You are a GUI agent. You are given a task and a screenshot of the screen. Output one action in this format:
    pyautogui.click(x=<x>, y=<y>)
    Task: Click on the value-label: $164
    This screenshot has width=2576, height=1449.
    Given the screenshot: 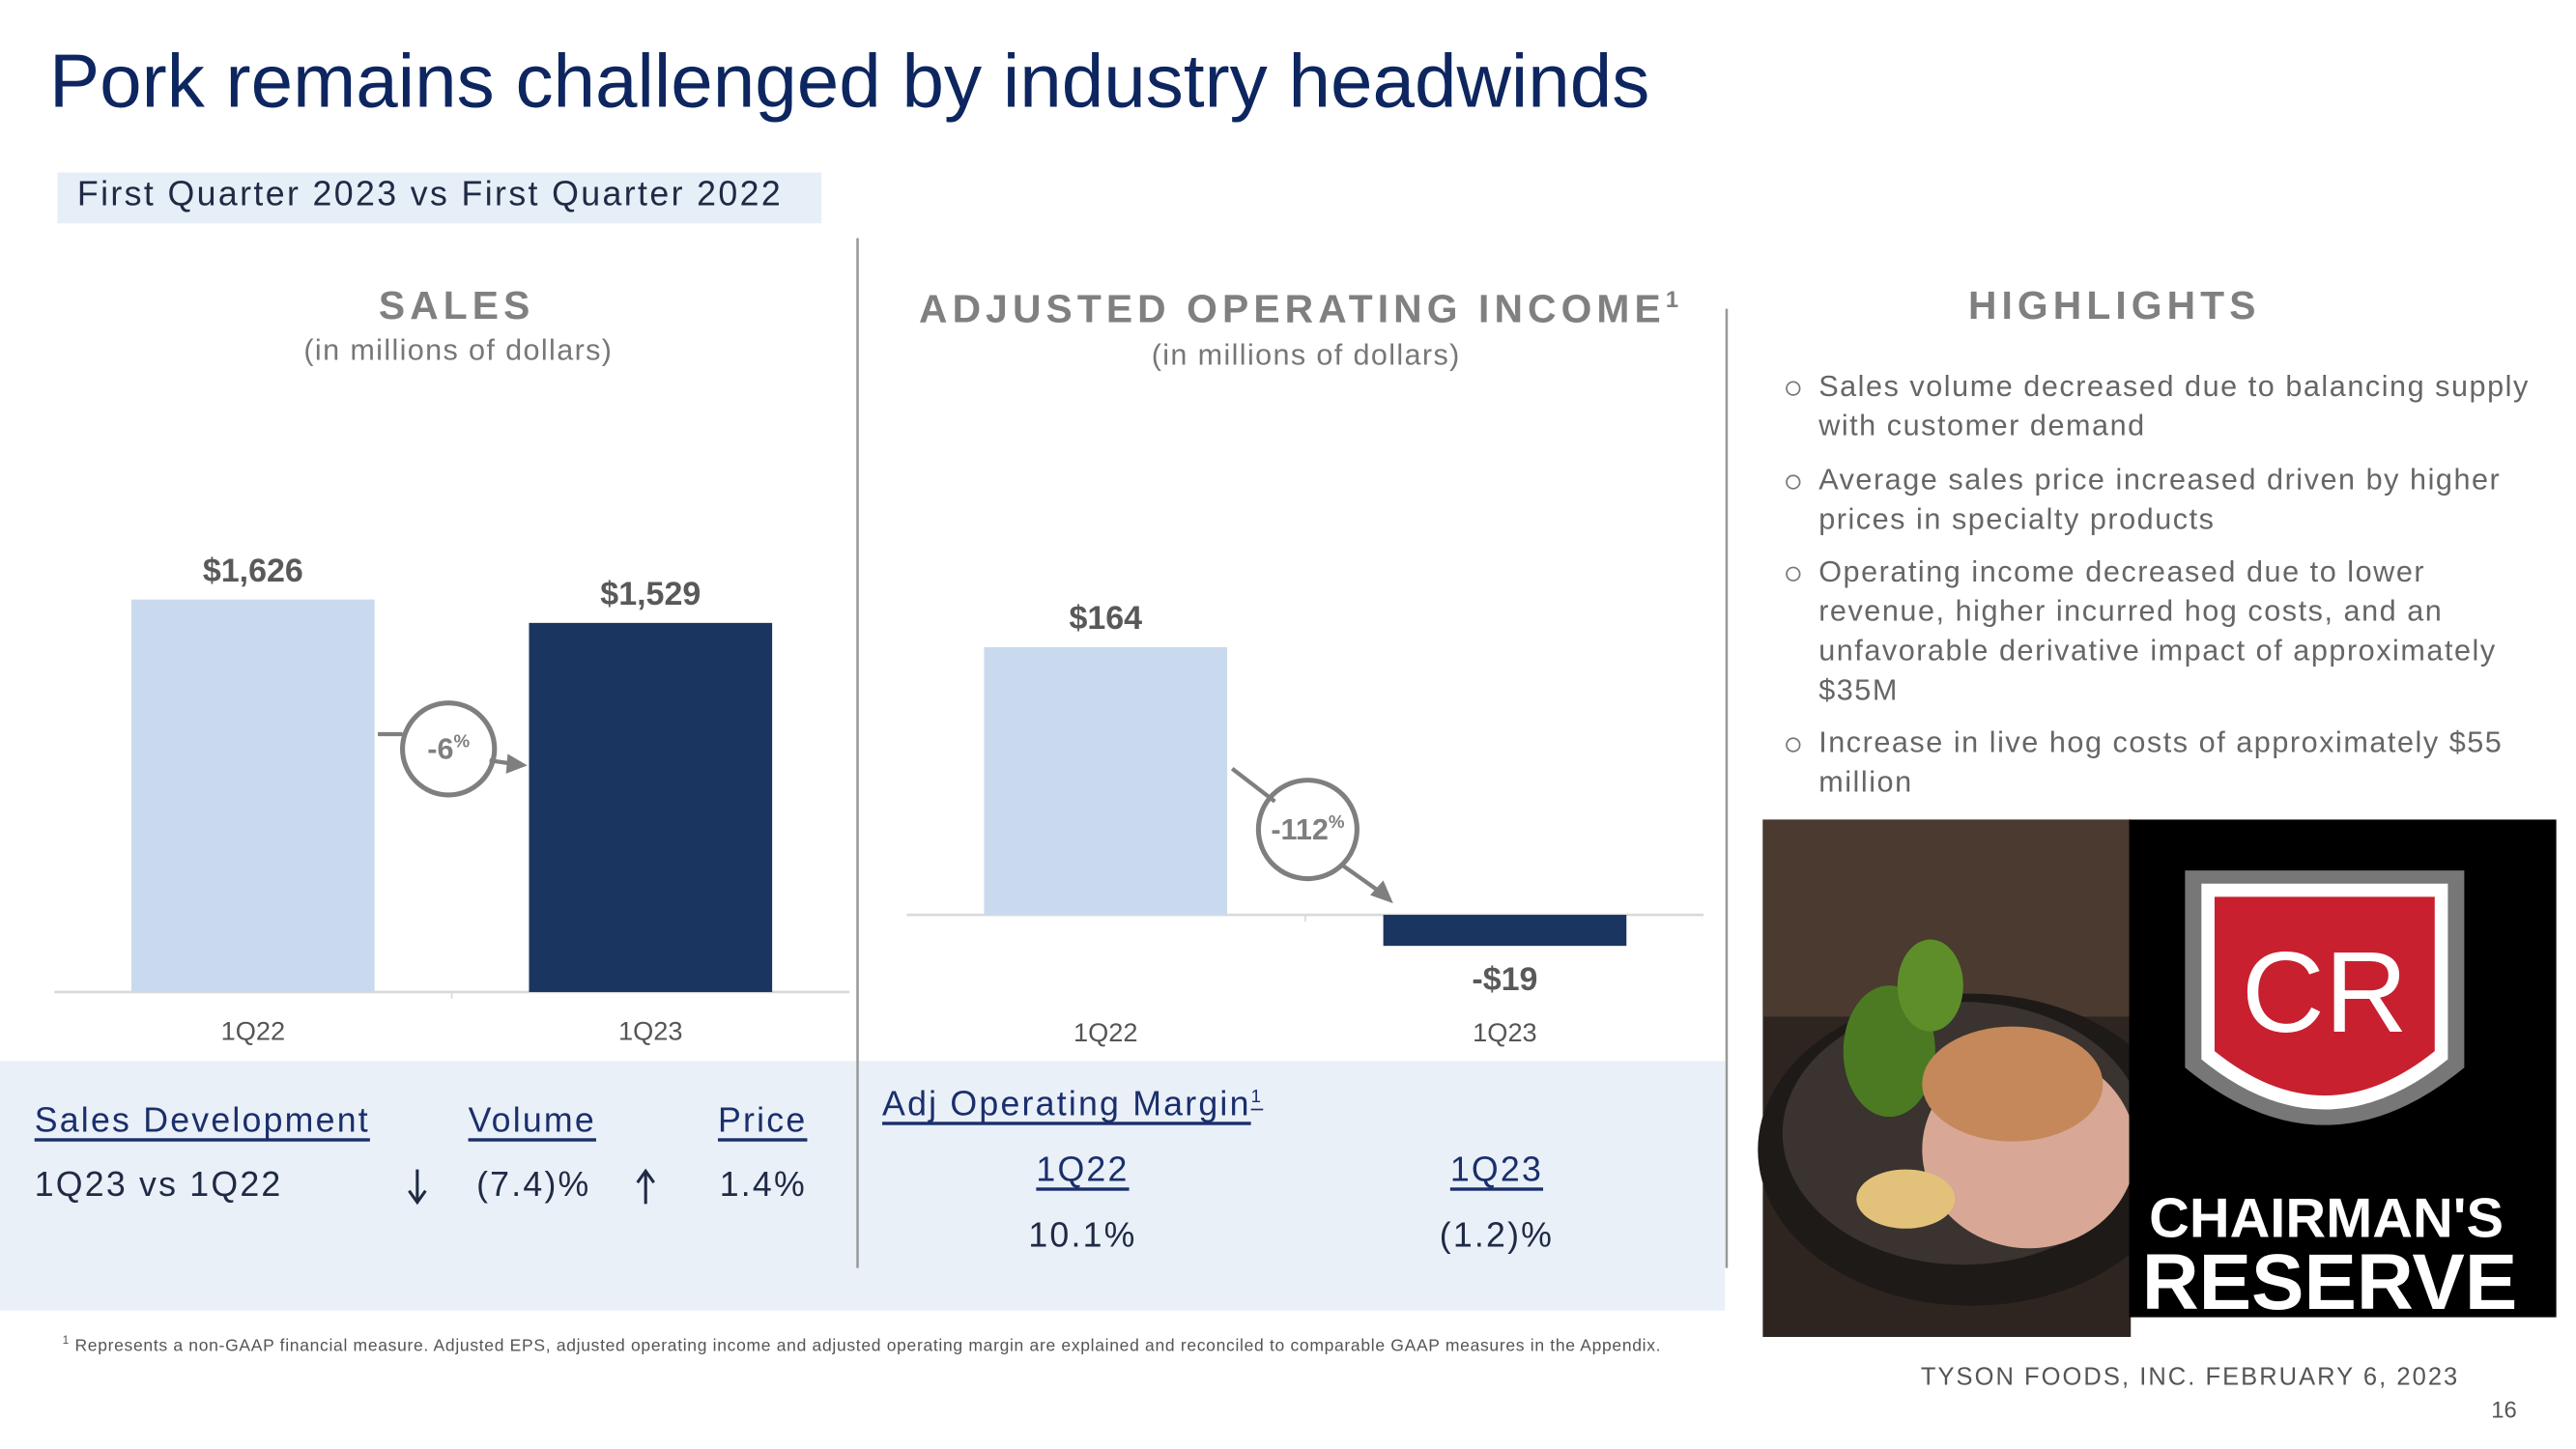 What is the action you would take?
    pyautogui.click(x=1106, y=618)
    